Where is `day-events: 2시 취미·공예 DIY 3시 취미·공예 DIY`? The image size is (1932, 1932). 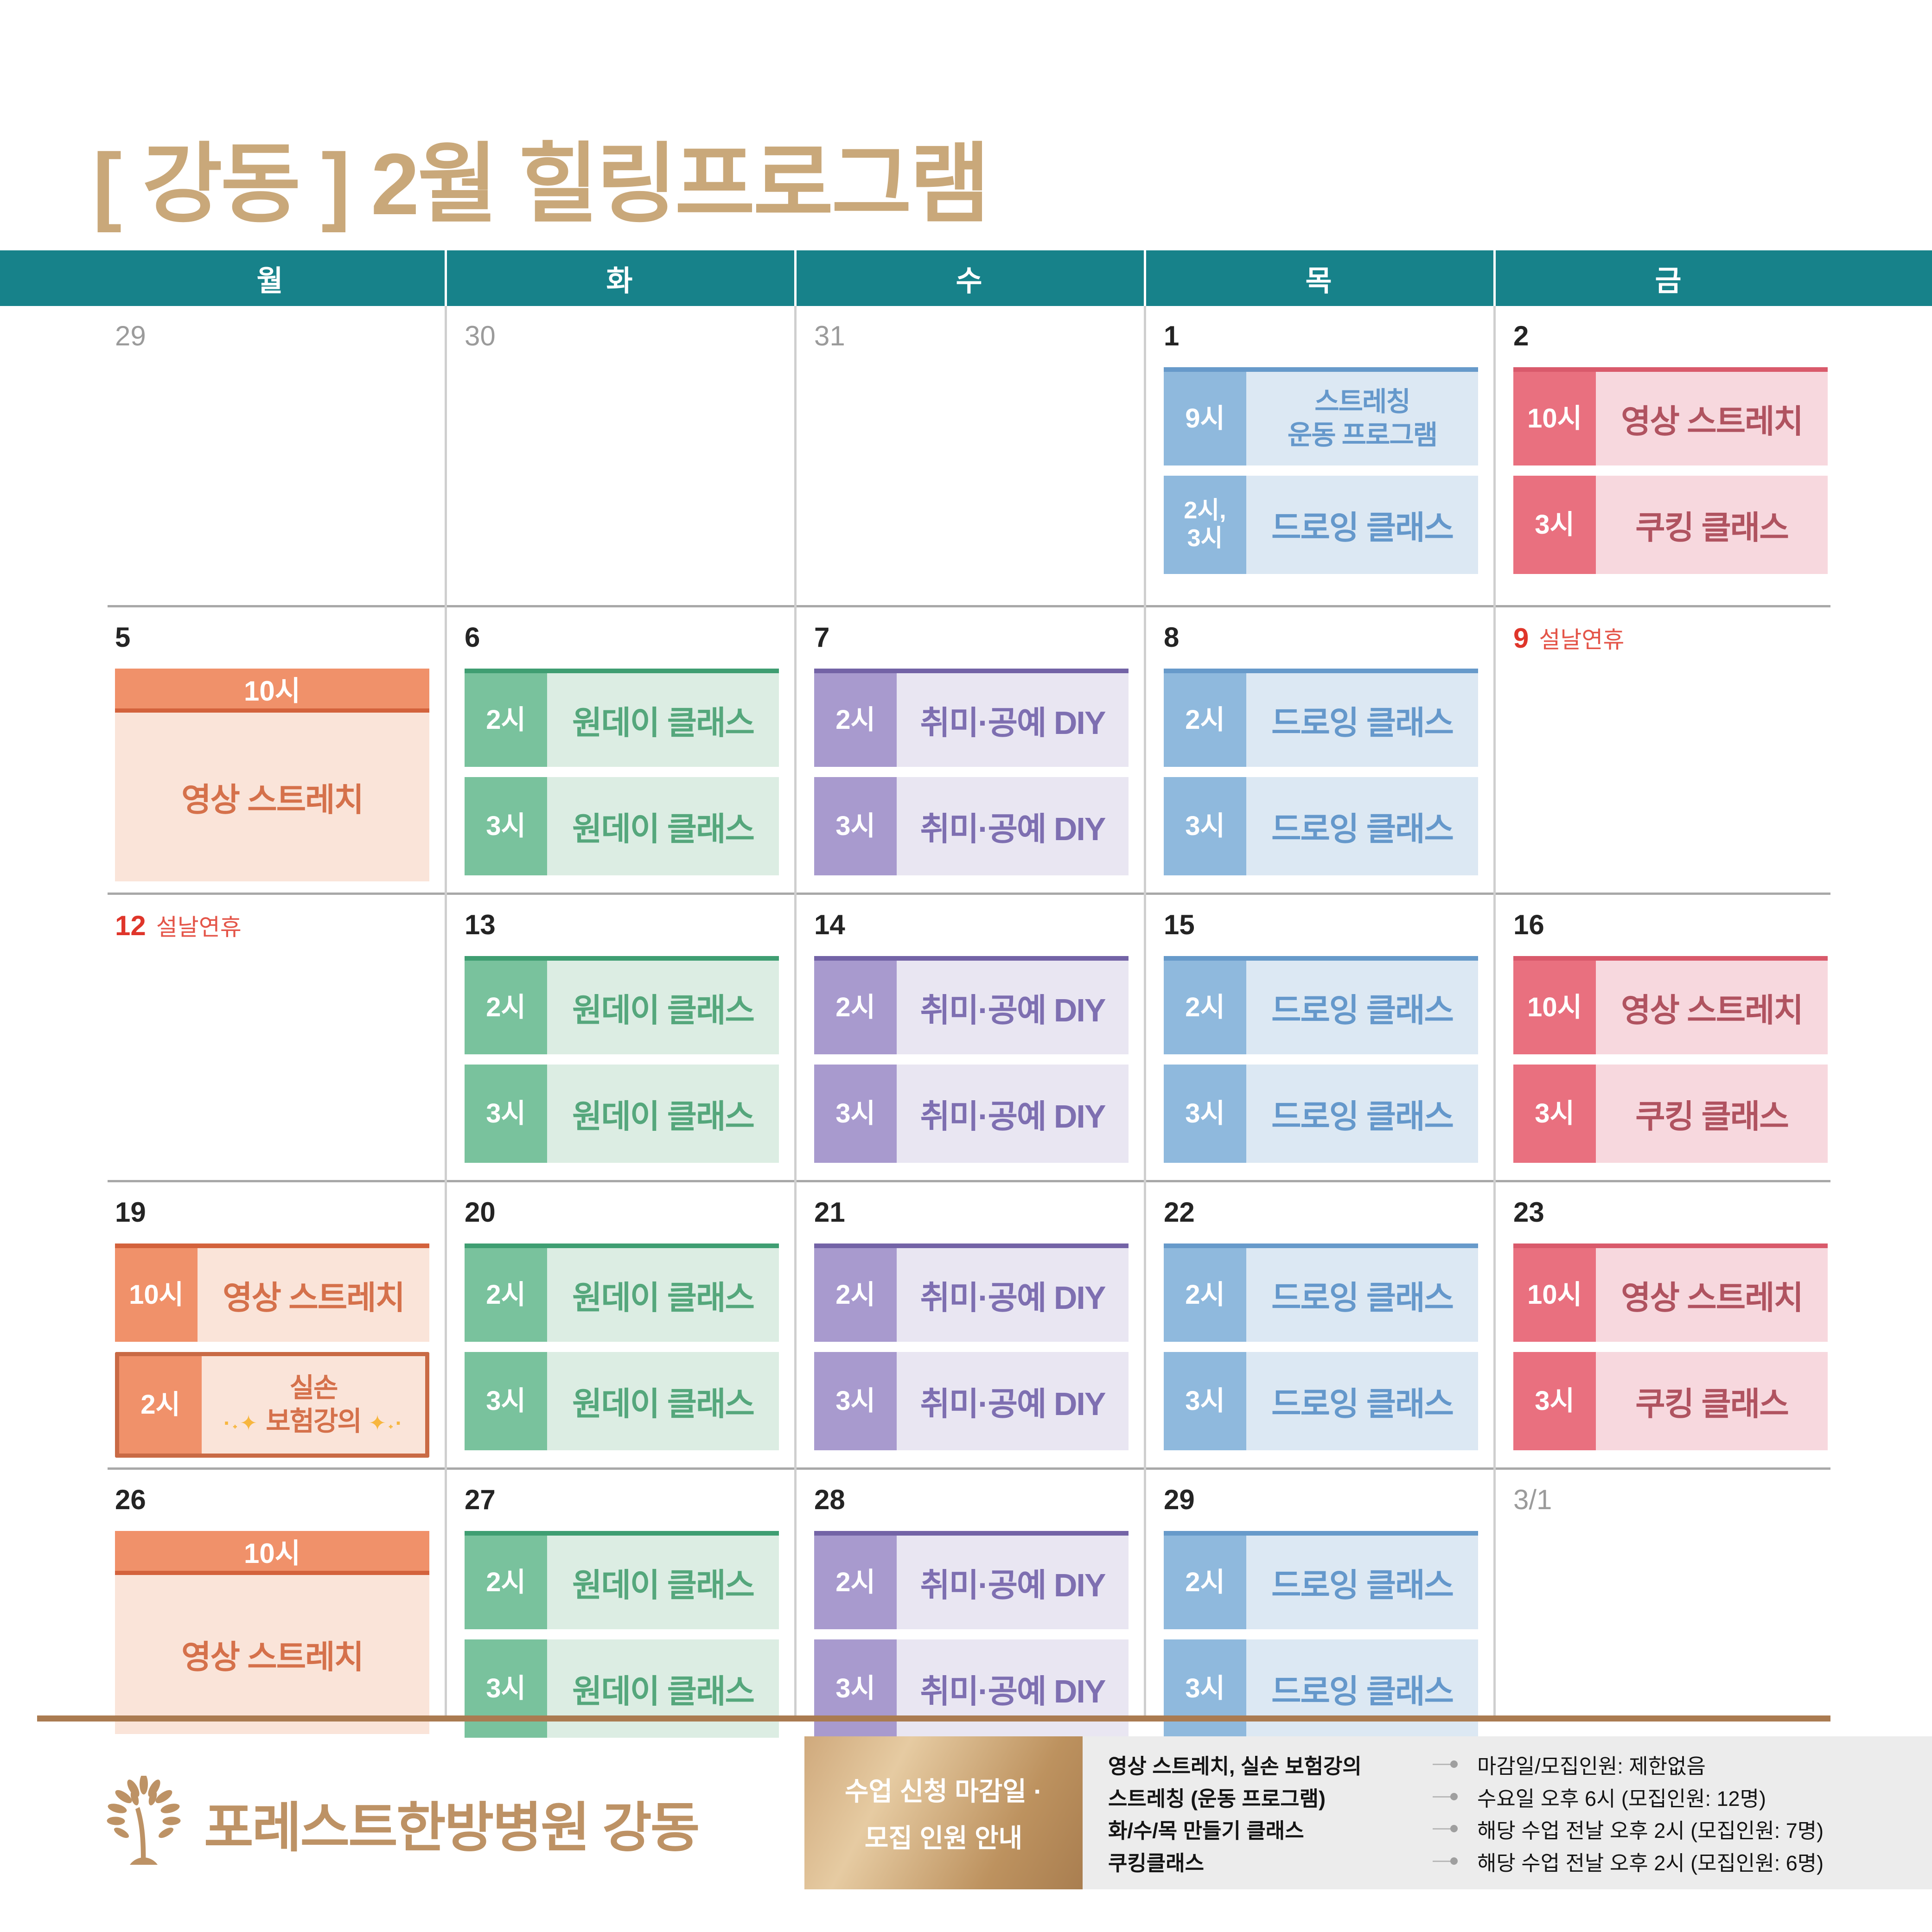 day-events: 2시 취미·공예 DIY 3시 취미·공예 DIY is located at coordinates (971, 1351).